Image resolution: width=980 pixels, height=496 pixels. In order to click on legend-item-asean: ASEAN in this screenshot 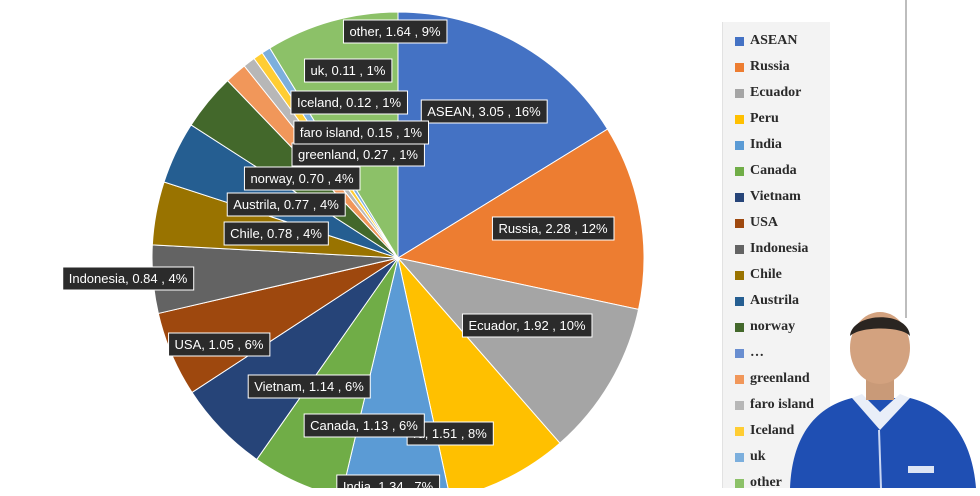, I will do `click(776, 41)`.